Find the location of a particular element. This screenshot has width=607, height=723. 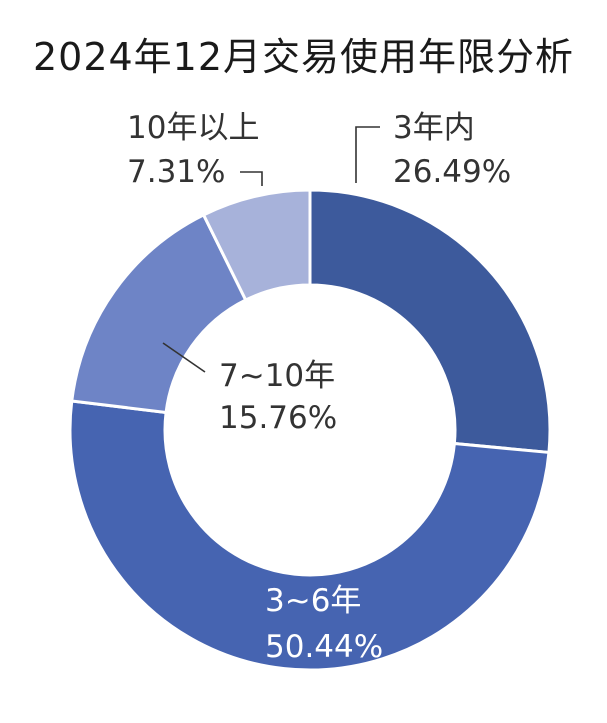

slice-label: 7~10年 is located at coordinates (277, 376).